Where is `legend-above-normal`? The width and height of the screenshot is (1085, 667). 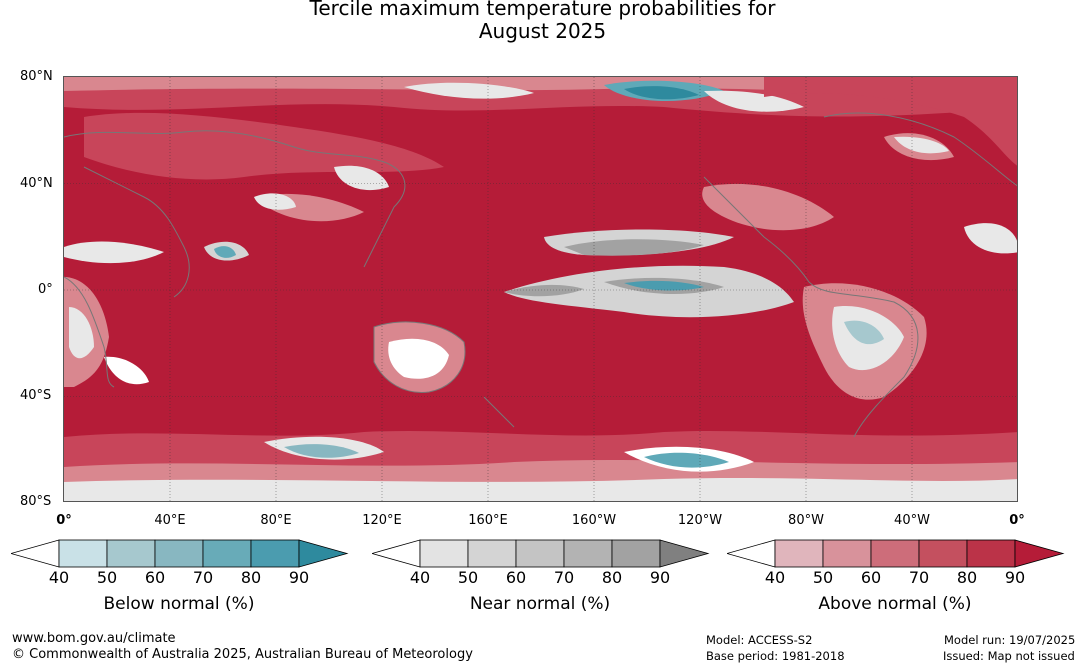
legend-above-normal is located at coordinates (896, 554).